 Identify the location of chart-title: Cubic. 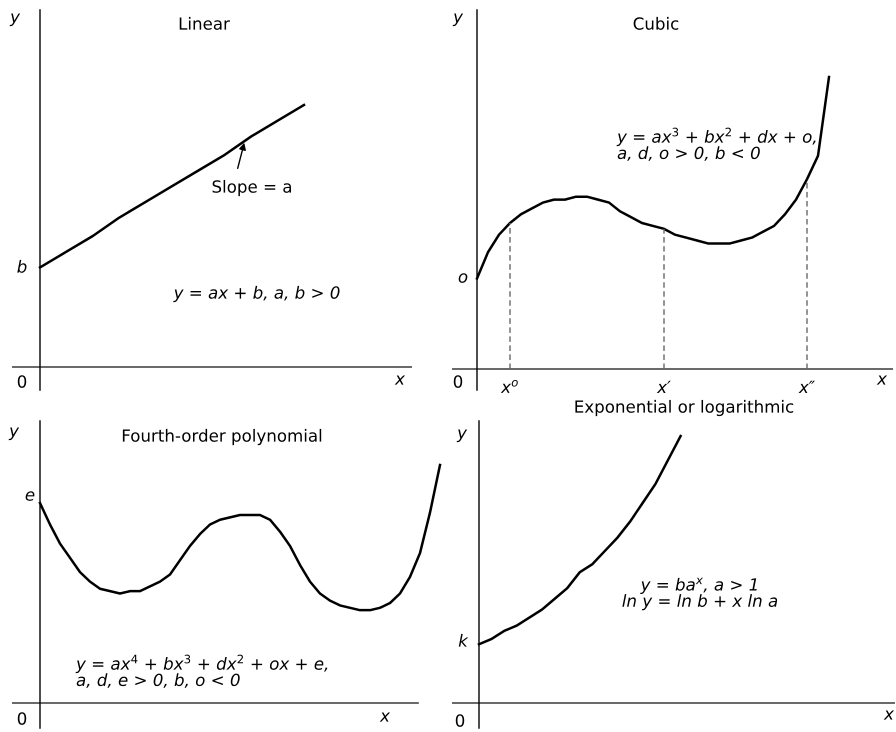
(656, 23).